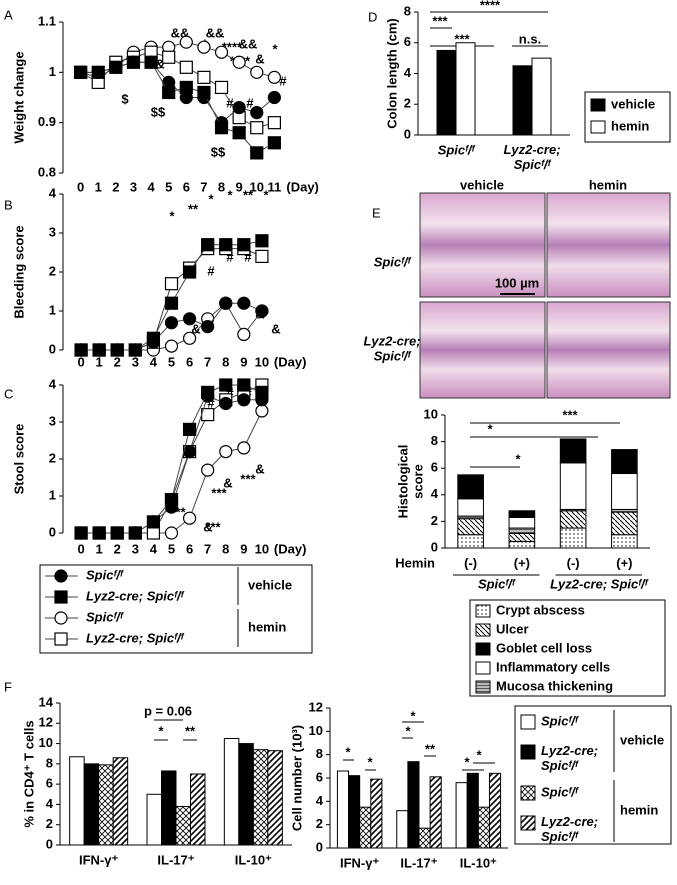  I want to click on y-tick-label: 0.8, so click(47, 171).